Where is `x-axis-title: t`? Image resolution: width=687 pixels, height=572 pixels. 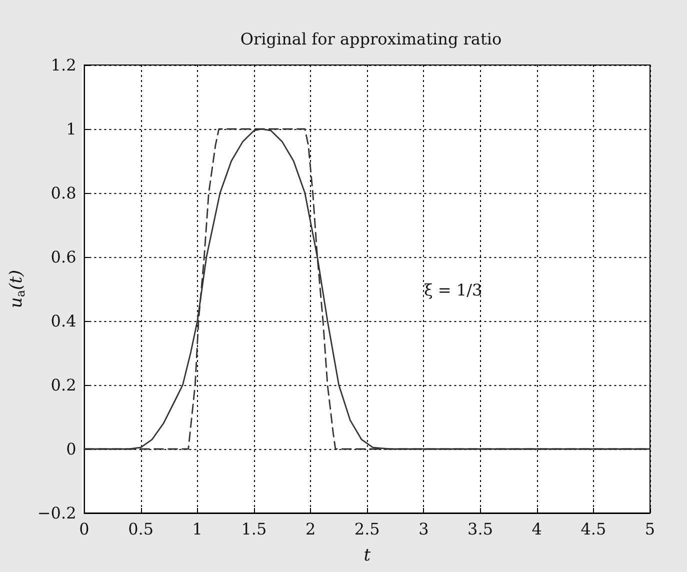 x-axis-title: t is located at coordinates (367, 556).